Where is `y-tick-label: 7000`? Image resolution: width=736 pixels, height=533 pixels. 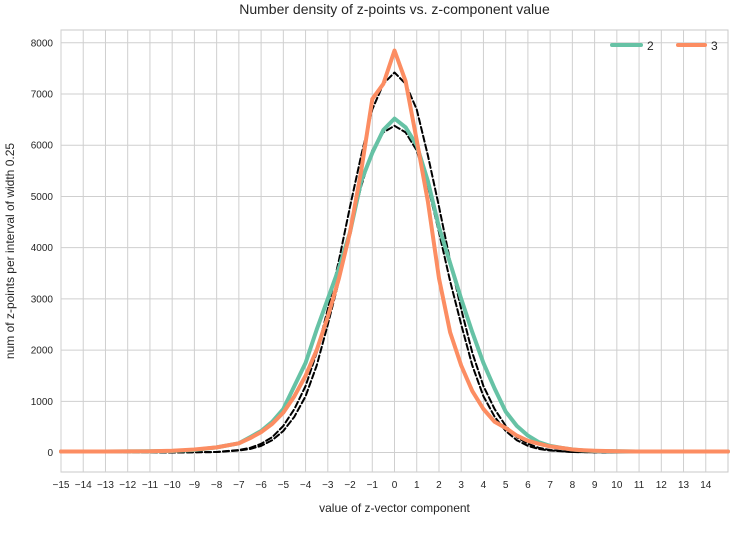
y-tick-label: 7000 is located at coordinates (42, 95).